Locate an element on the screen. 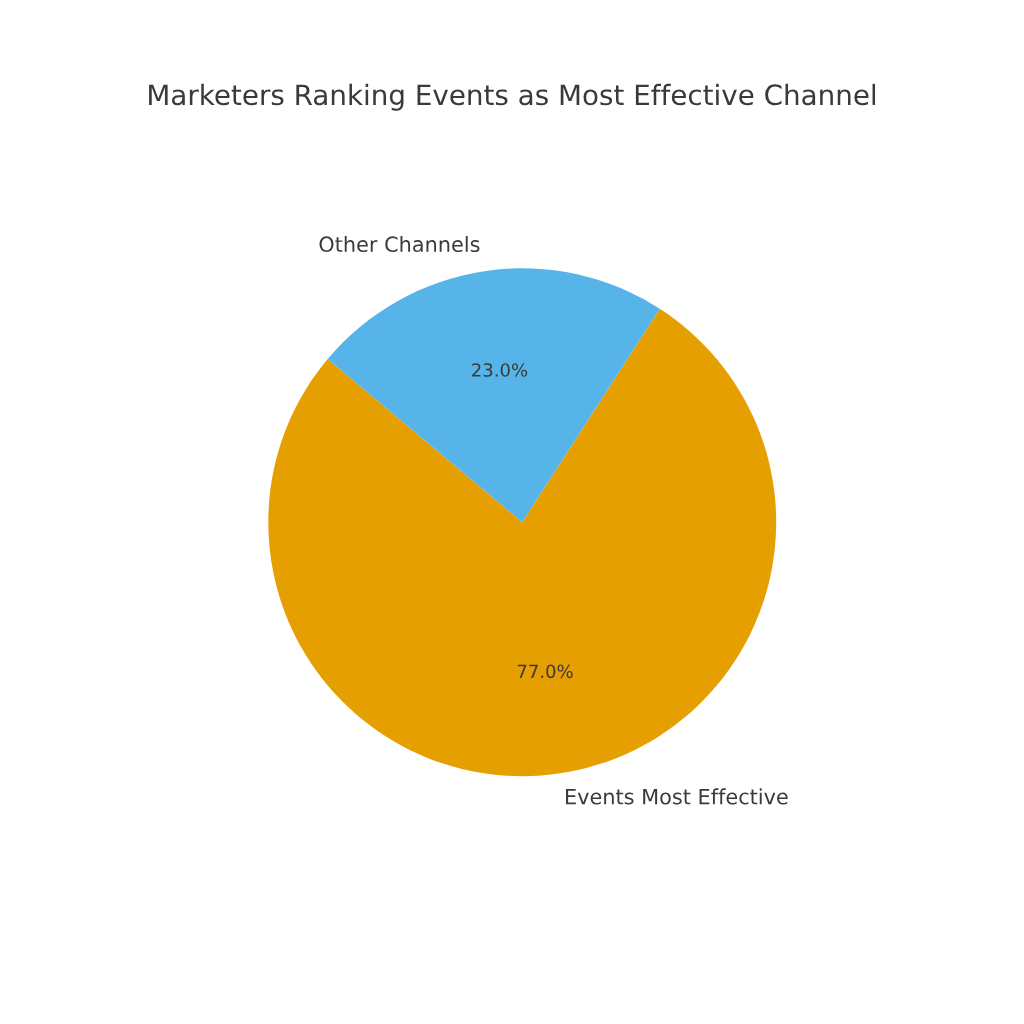  data-label: 23.0% is located at coordinates (500, 370).